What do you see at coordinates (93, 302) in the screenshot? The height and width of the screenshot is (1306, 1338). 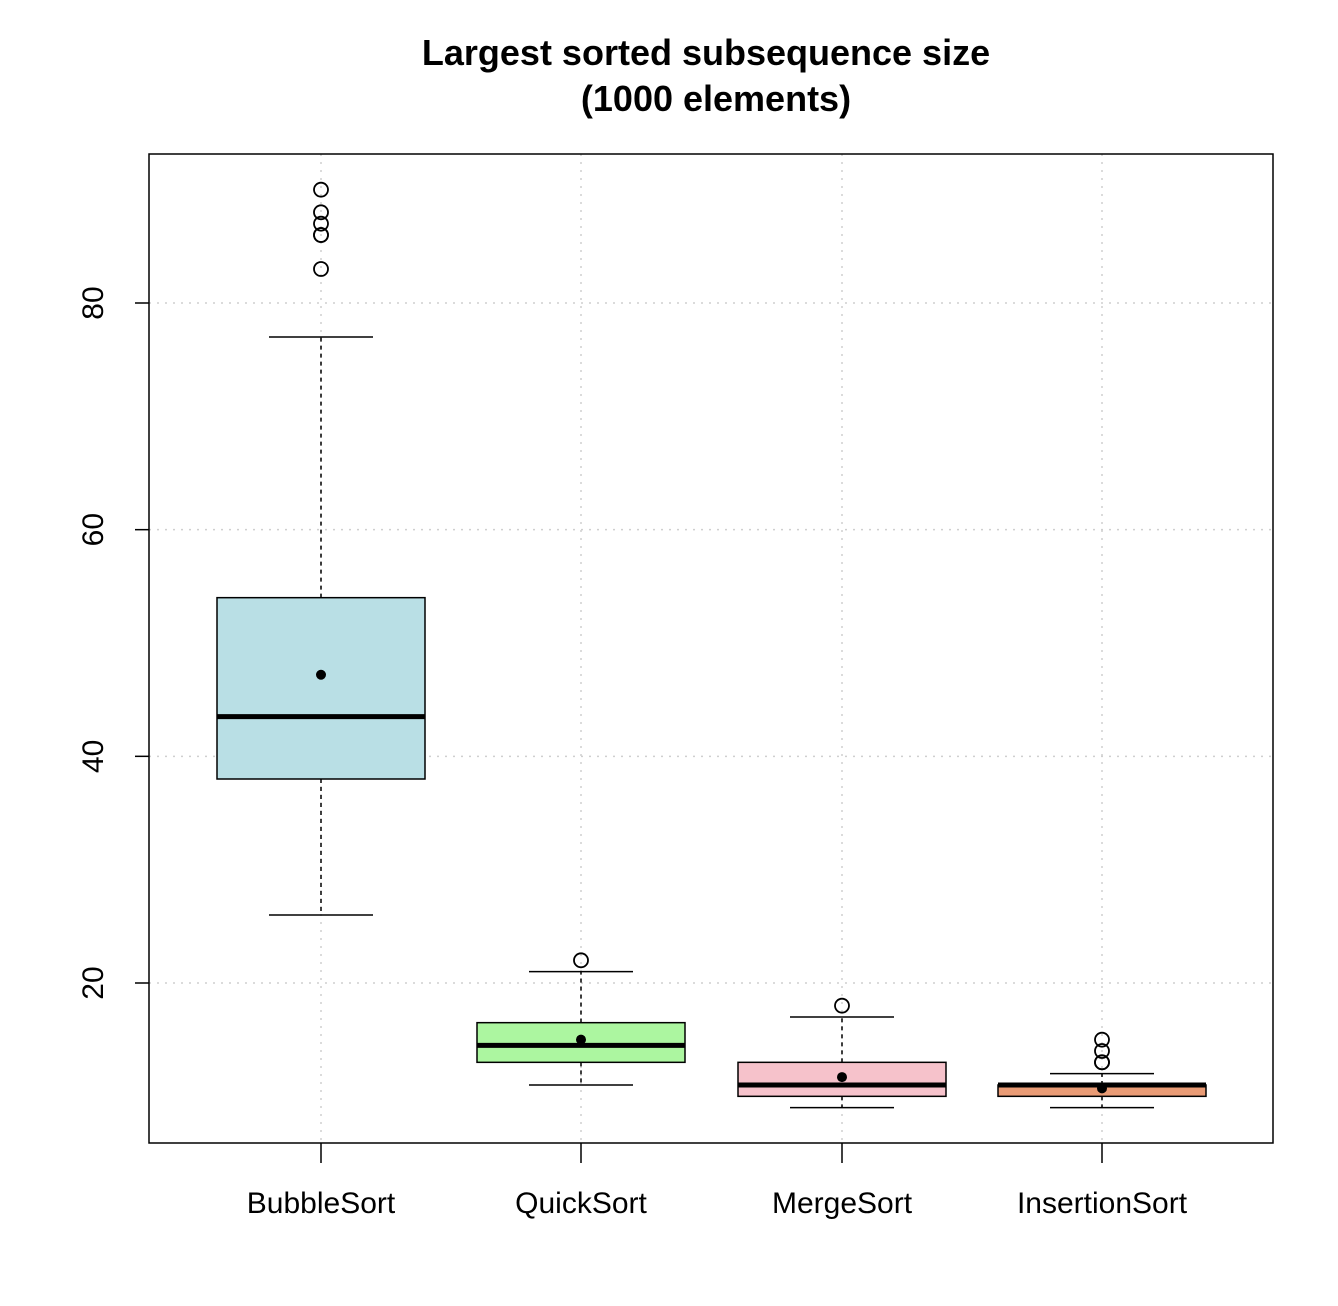 I see `y-tick-label: 80` at bounding box center [93, 302].